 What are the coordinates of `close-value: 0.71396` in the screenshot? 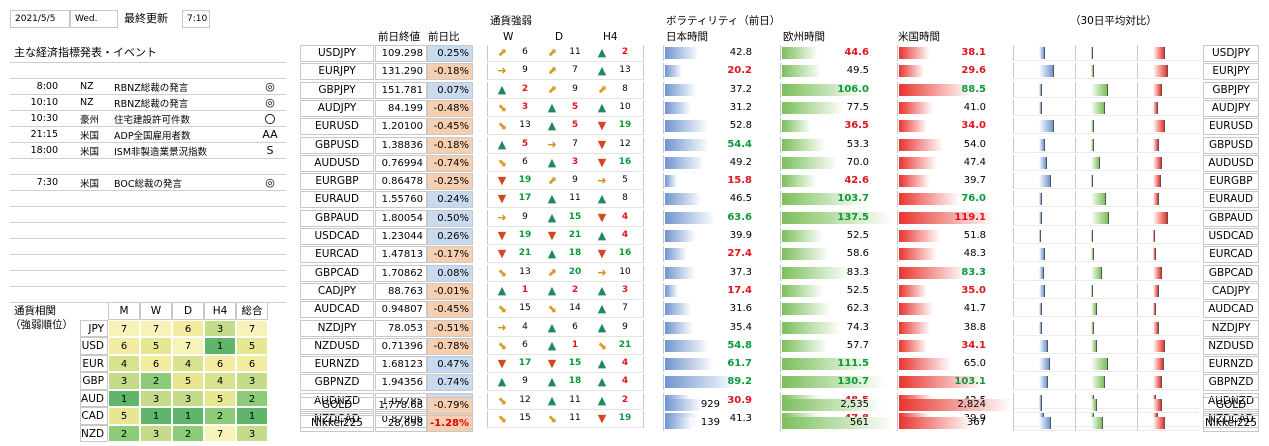 It's located at (401, 346).